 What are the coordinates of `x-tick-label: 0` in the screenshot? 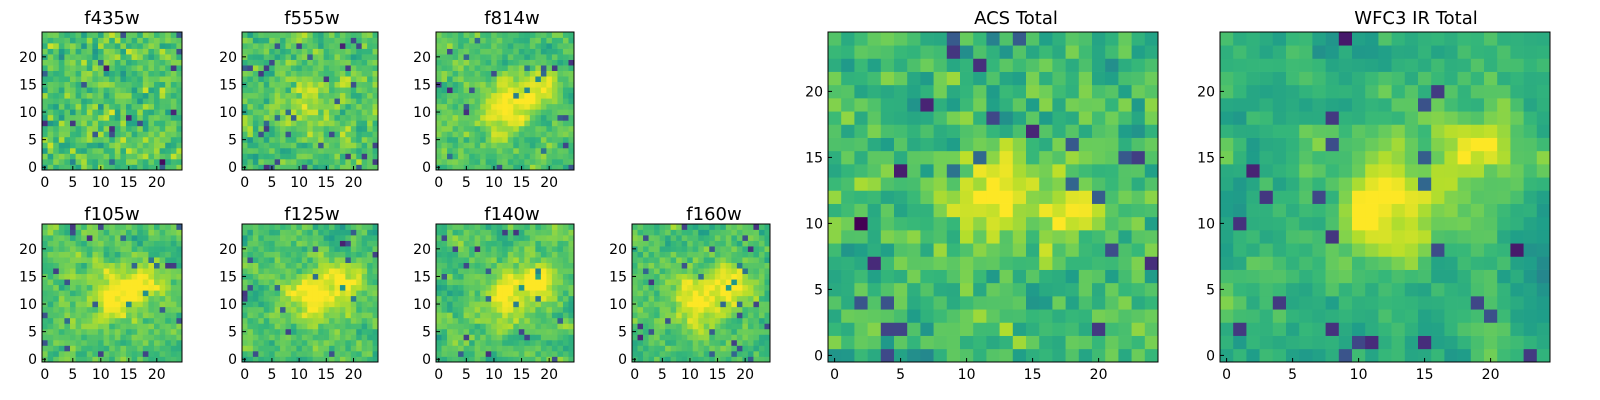 It's located at (44, 183).